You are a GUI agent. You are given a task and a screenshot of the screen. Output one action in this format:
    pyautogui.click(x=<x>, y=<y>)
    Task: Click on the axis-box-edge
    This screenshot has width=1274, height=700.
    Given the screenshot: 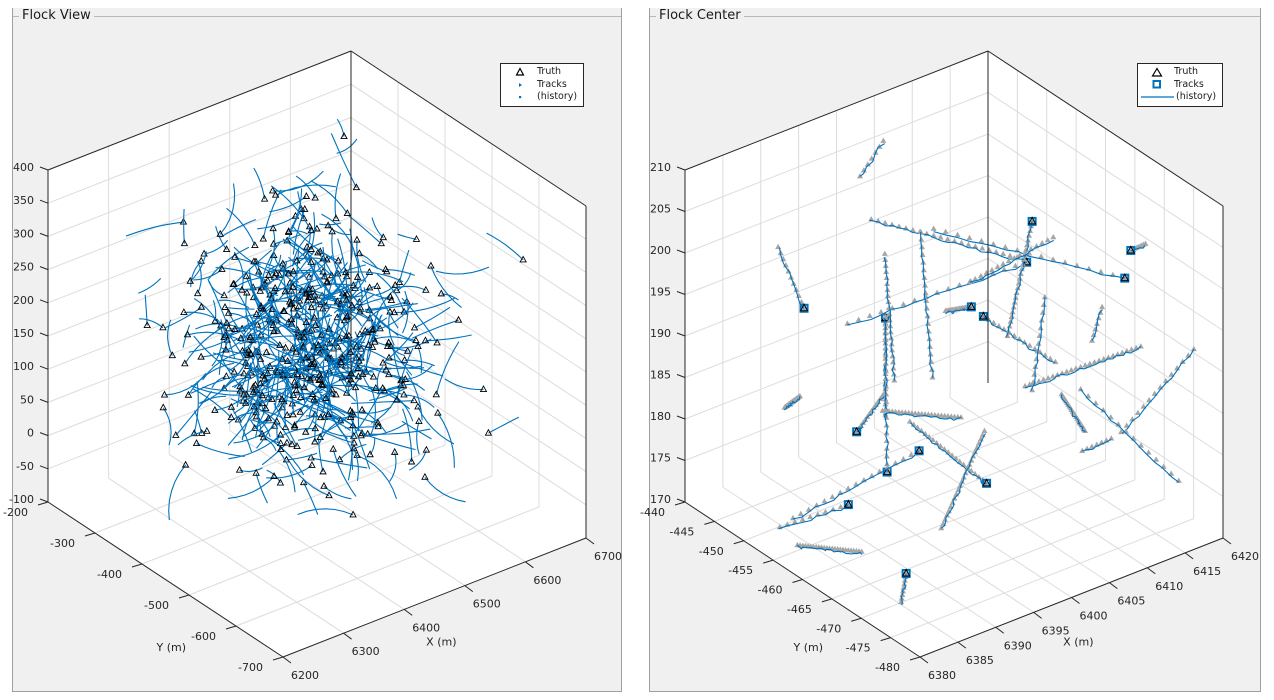 What is the action you would take?
    pyautogui.click(x=199, y=110)
    